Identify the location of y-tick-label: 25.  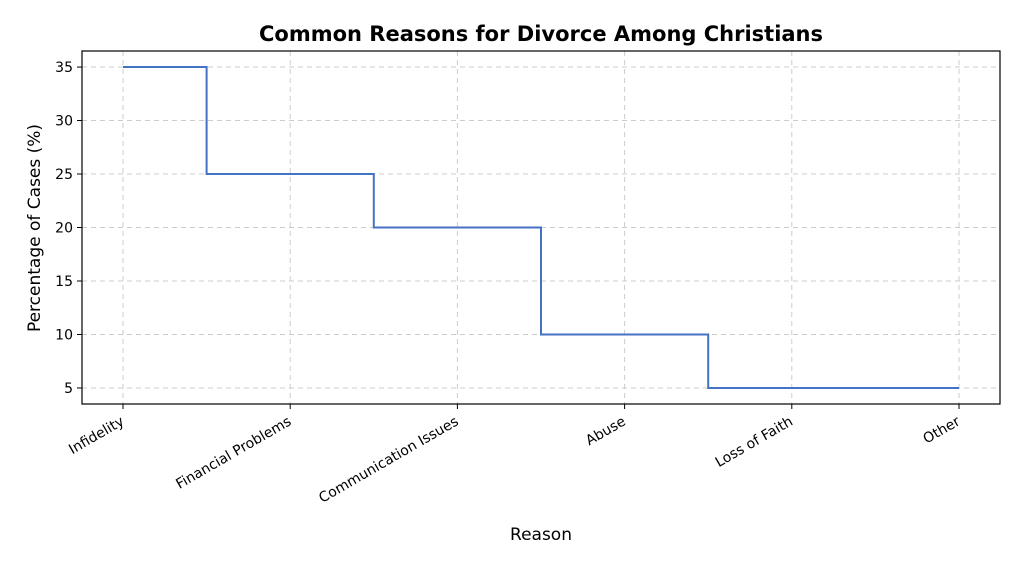
(64, 175).